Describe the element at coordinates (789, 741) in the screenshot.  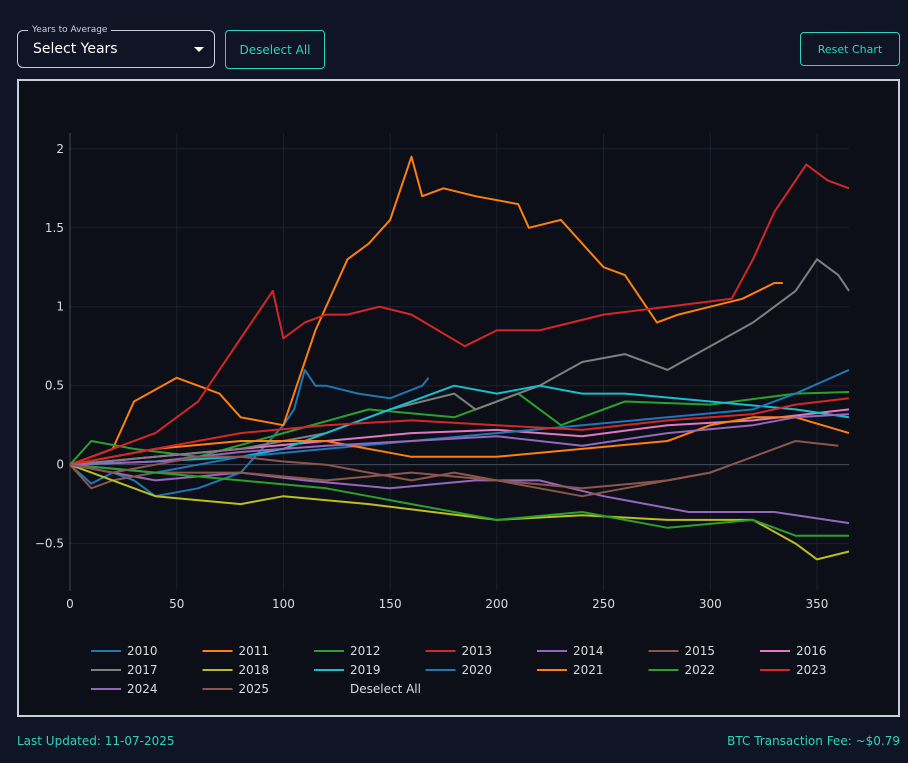
I see `fee-label: BTC Transaction Fee:` at that location.